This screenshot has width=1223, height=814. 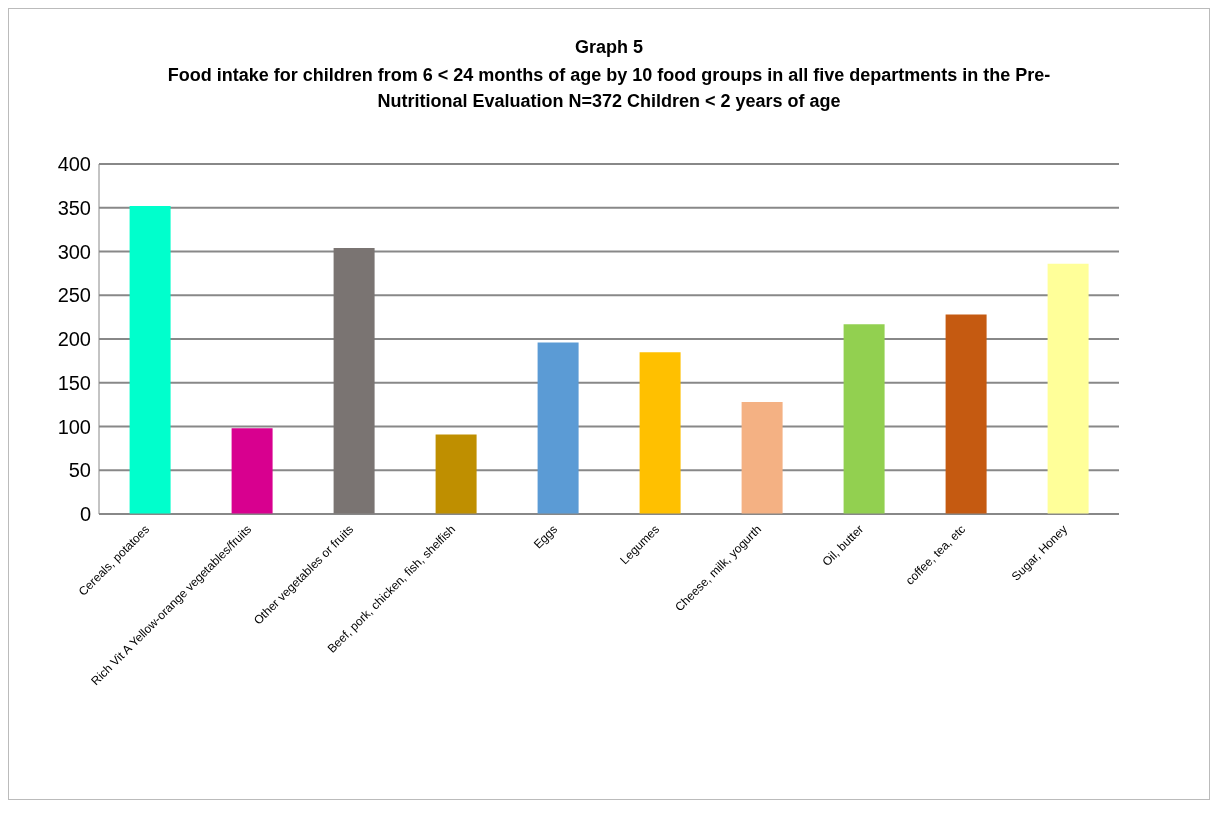 What do you see at coordinates (74, 382) in the screenshot?
I see `y-tick-label: 150` at bounding box center [74, 382].